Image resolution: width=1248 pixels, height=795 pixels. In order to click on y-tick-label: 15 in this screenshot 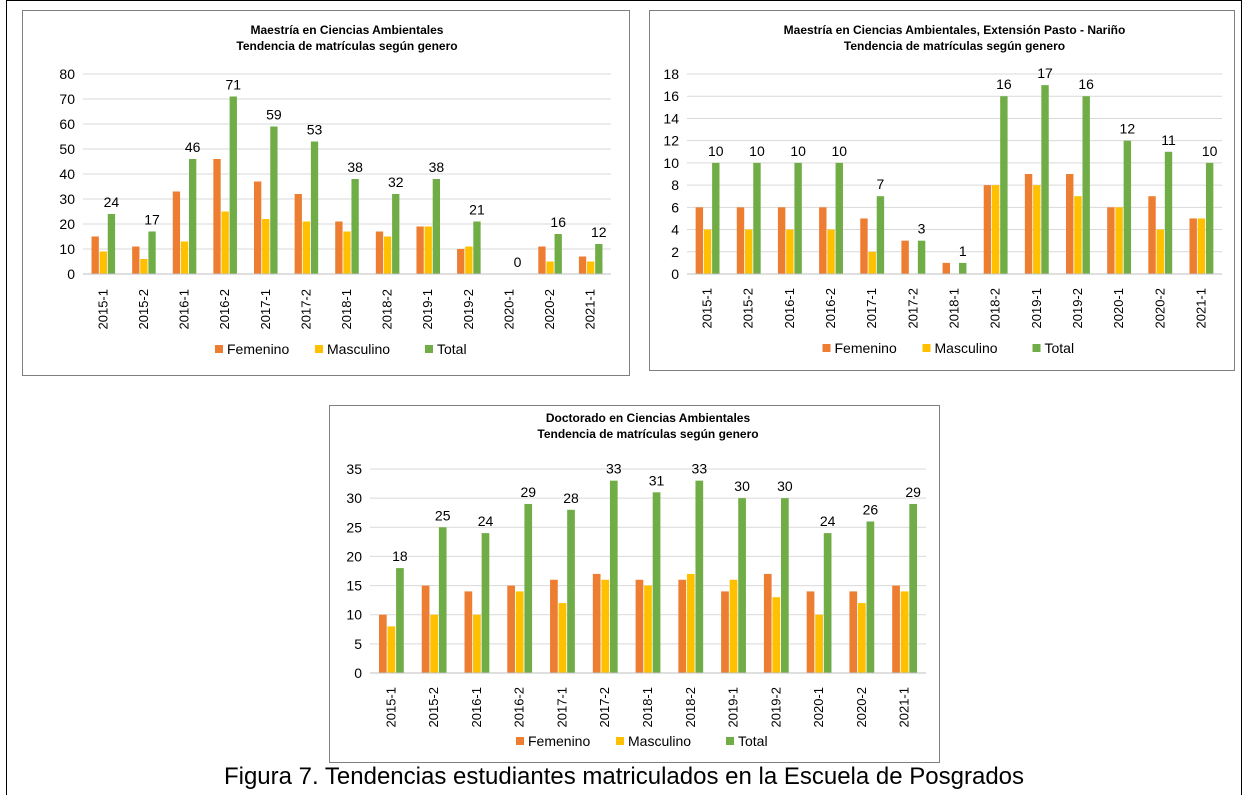, I will do `click(354, 586)`.